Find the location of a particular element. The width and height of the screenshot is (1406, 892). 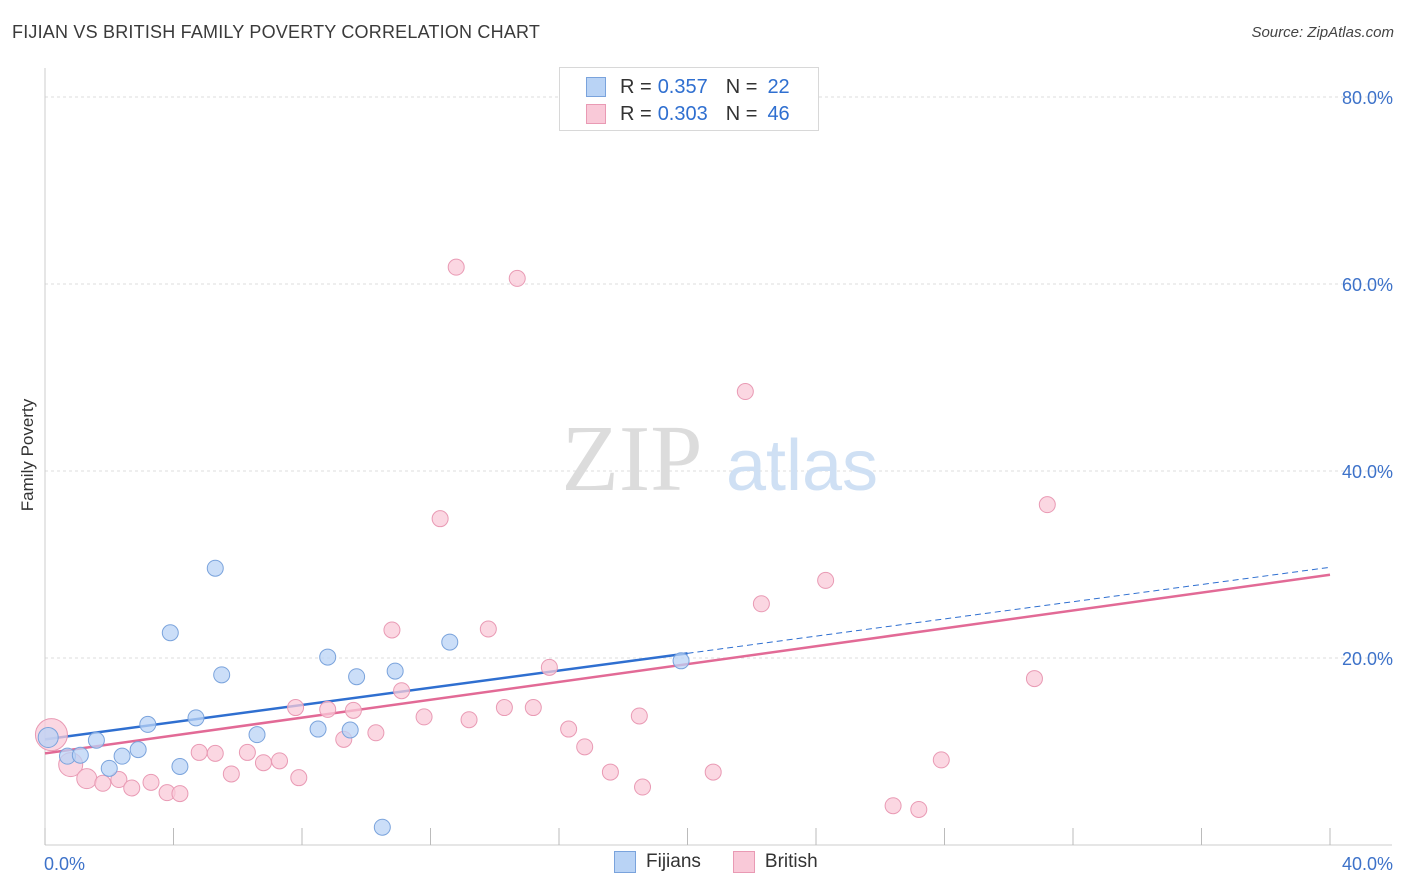

x-tick-label: 40.0% is located at coordinates (1367, 864).